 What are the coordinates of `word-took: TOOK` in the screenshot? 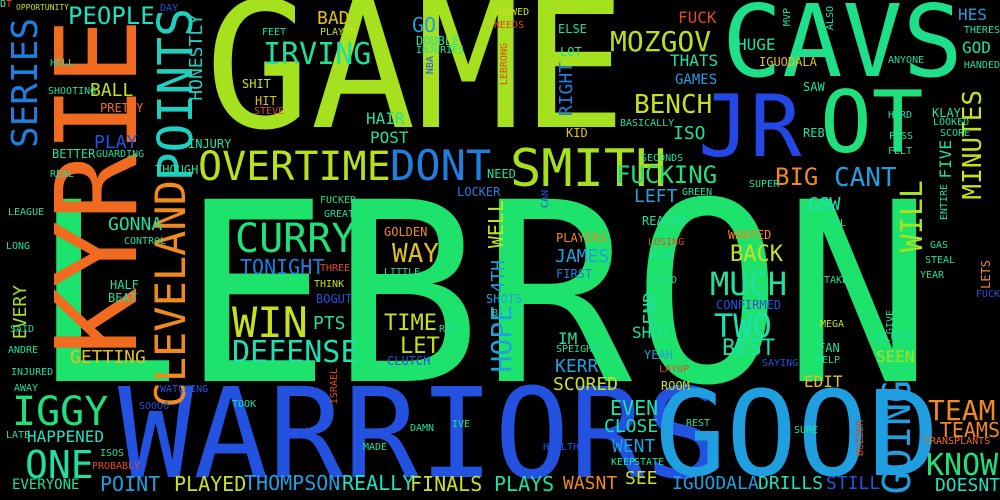 It's located at (244, 404).